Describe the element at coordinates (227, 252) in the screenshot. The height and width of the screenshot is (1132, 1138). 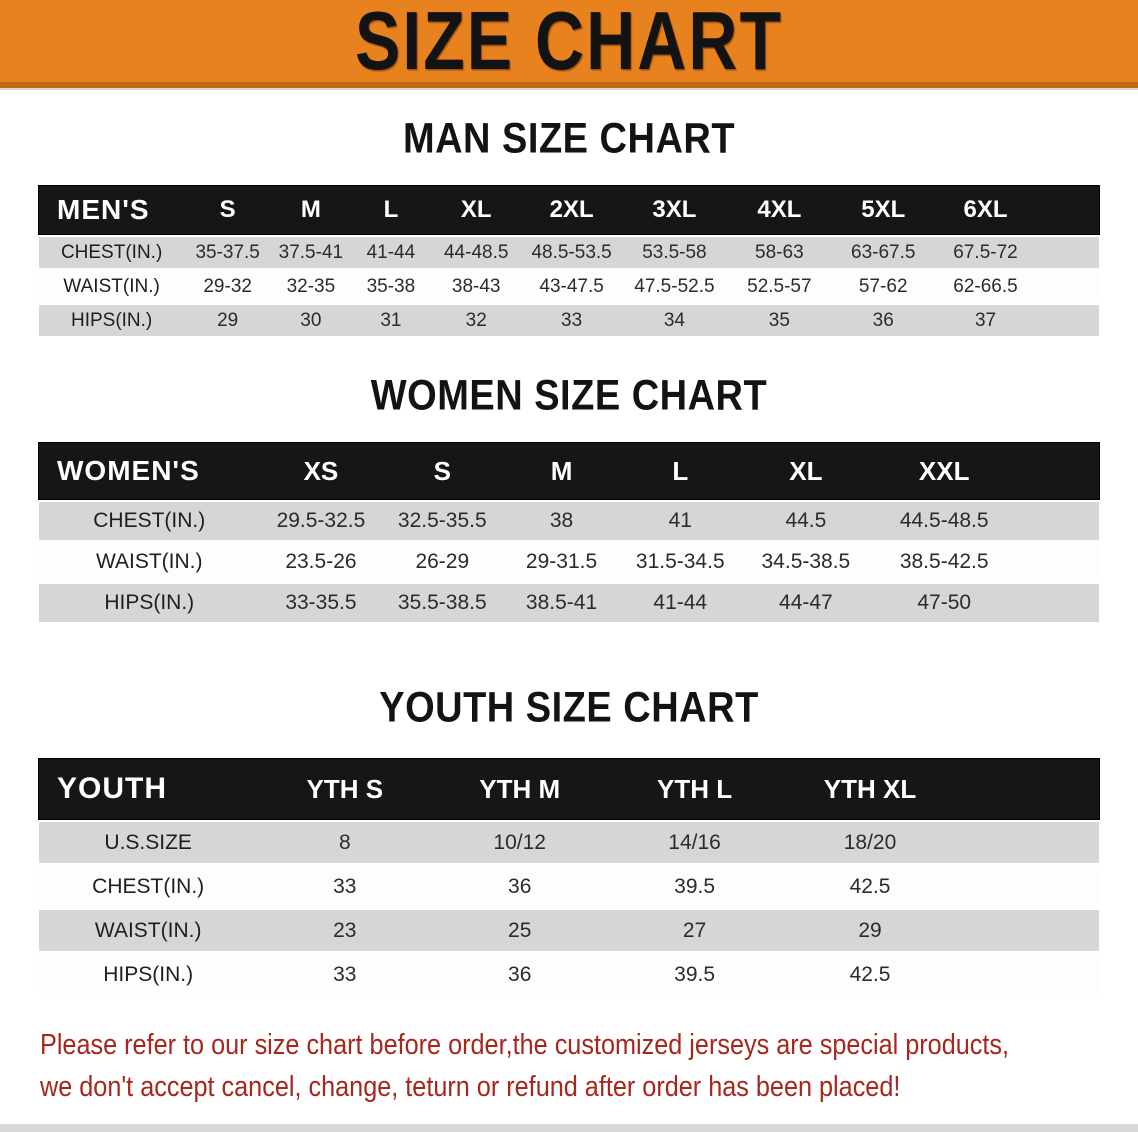
I see `size-cell: 35-37.5` at that location.